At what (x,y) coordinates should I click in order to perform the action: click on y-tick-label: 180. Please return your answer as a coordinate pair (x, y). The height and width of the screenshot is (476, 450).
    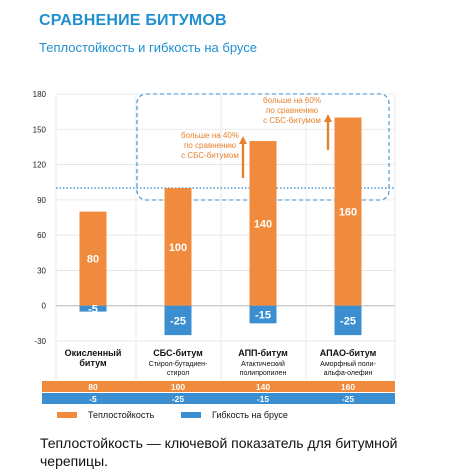
    Looking at the image, I should click on (40, 94).